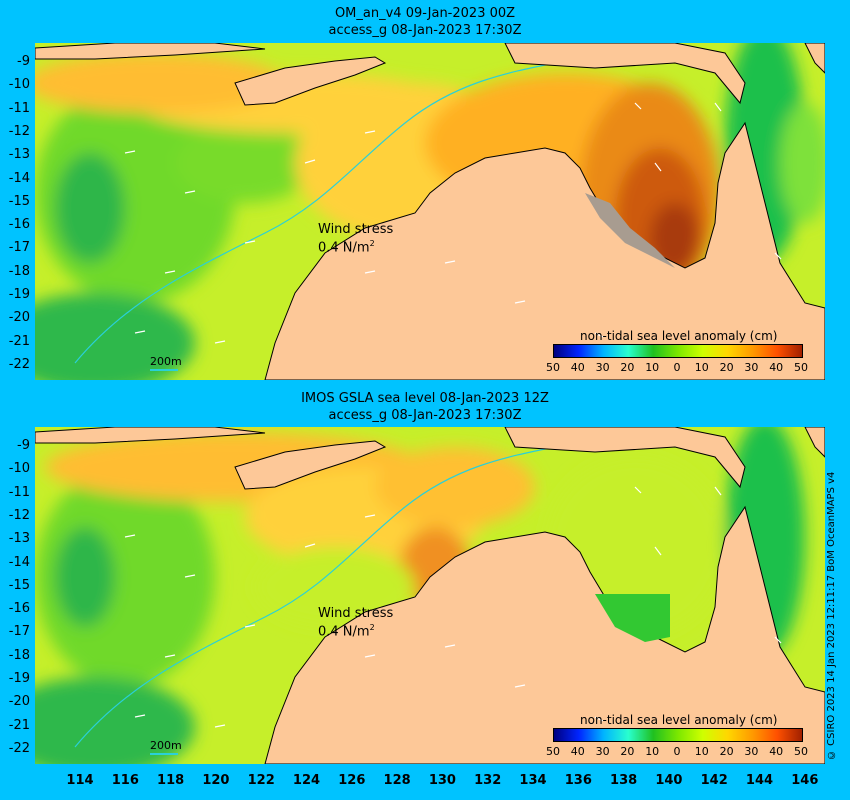 The height and width of the screenshot is (800, 850). Describe the element at coordinates (425, 13) in the screenshot. I see `top-title-line1: OM_an_v4 09-Jan-2023 00Z` at that location.